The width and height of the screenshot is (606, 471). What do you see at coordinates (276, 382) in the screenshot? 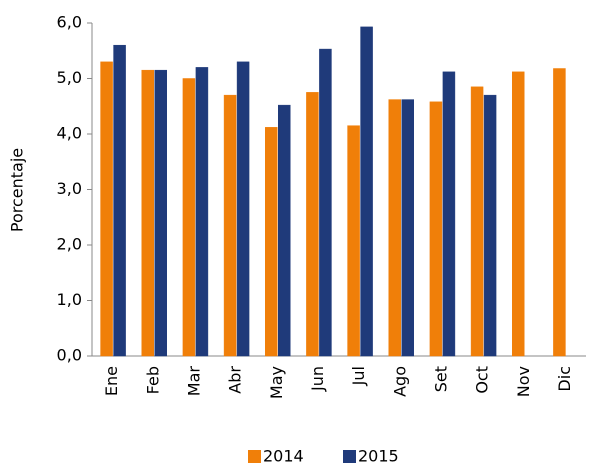
I see `x-tick-label: May` at bounding box center [276, 382].